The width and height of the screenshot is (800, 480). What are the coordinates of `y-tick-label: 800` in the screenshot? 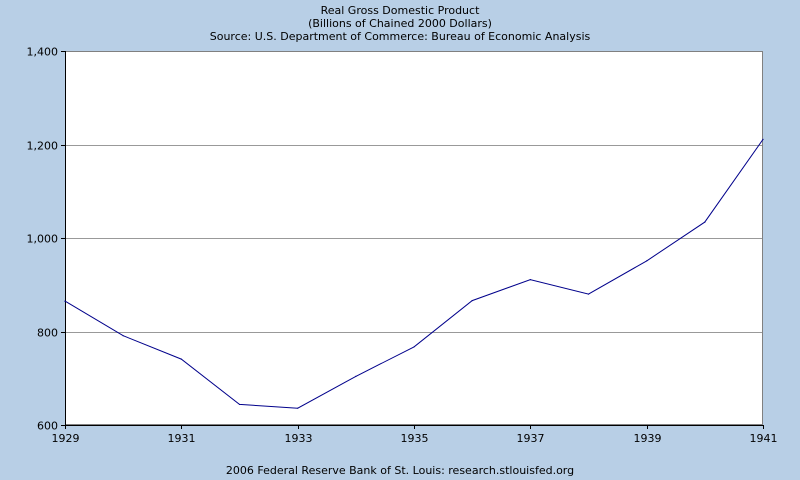 It's located at (47, 333).